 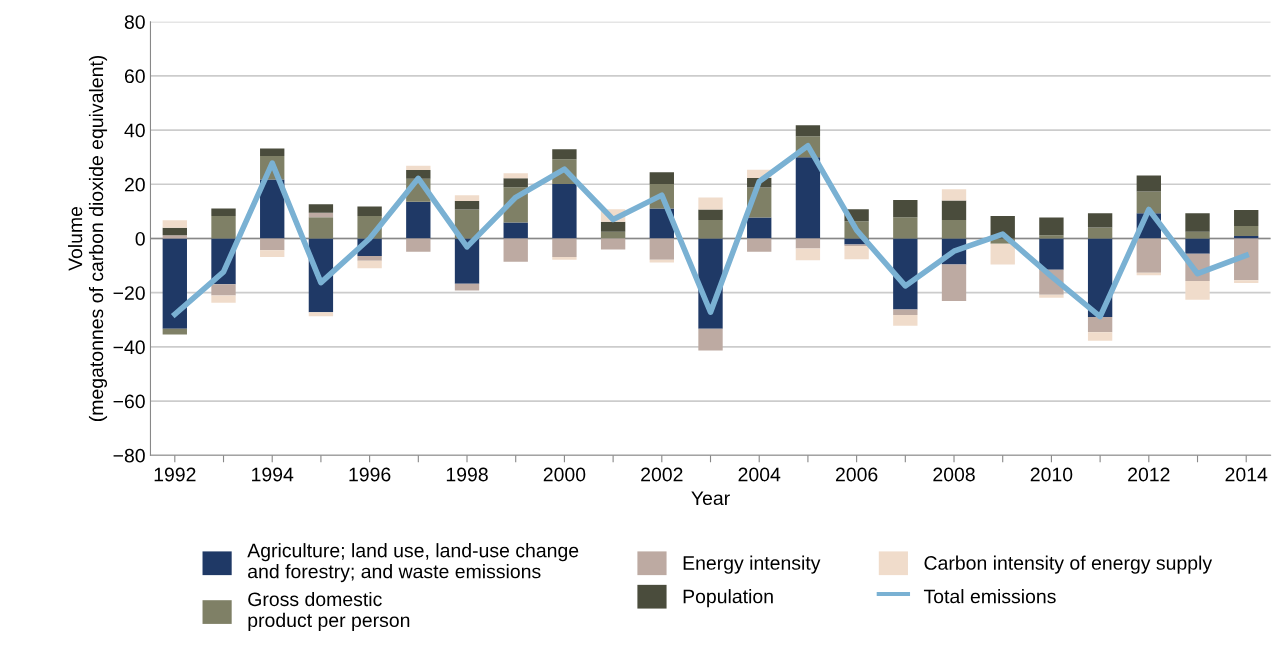 What do you see at coordinates (1149, 474) in the screenshot?
I see `x-tick-label: 2012` at bounding box center [1149, 474].